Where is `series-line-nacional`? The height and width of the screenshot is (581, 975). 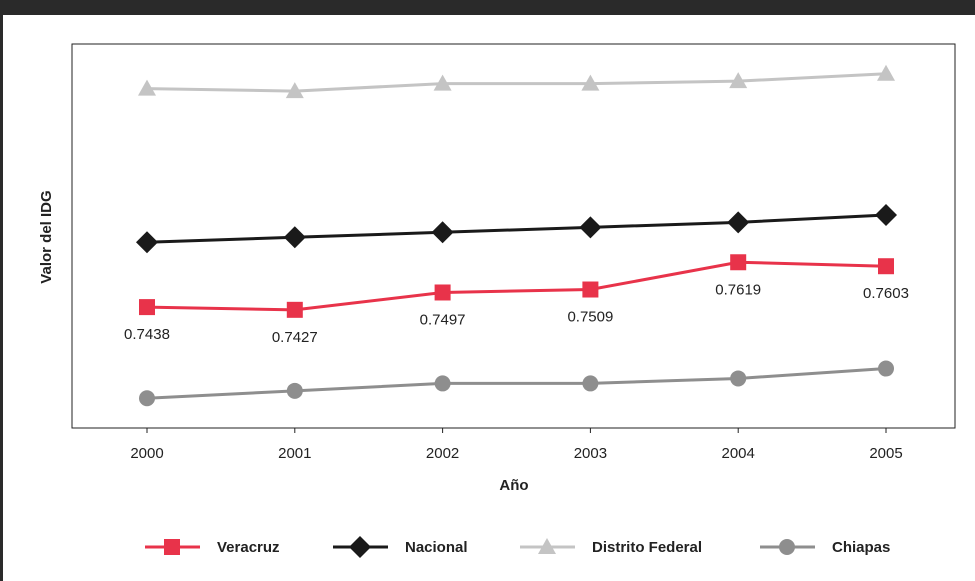
series-line-nacional is located at coordinates (516, 228).